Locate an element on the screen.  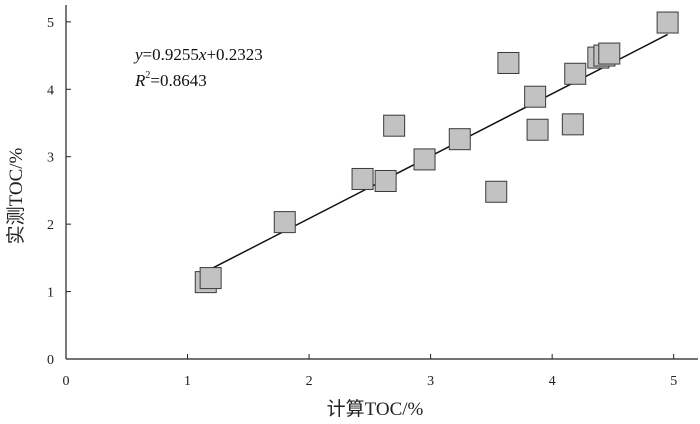
x-tick-label: 2 is located at coordinates (309, 381).